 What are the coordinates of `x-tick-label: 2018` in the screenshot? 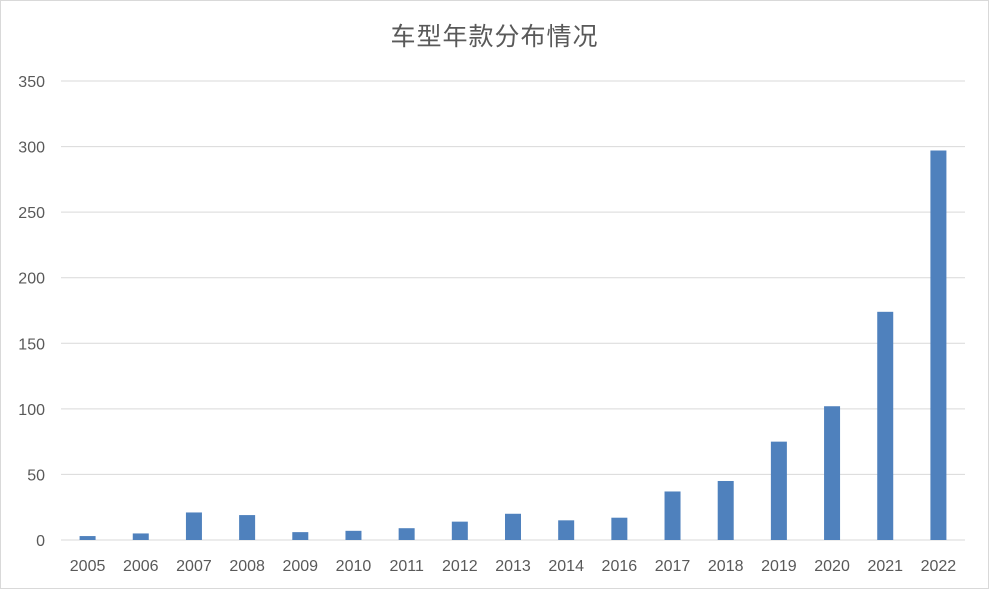 It's located at (726, 566).